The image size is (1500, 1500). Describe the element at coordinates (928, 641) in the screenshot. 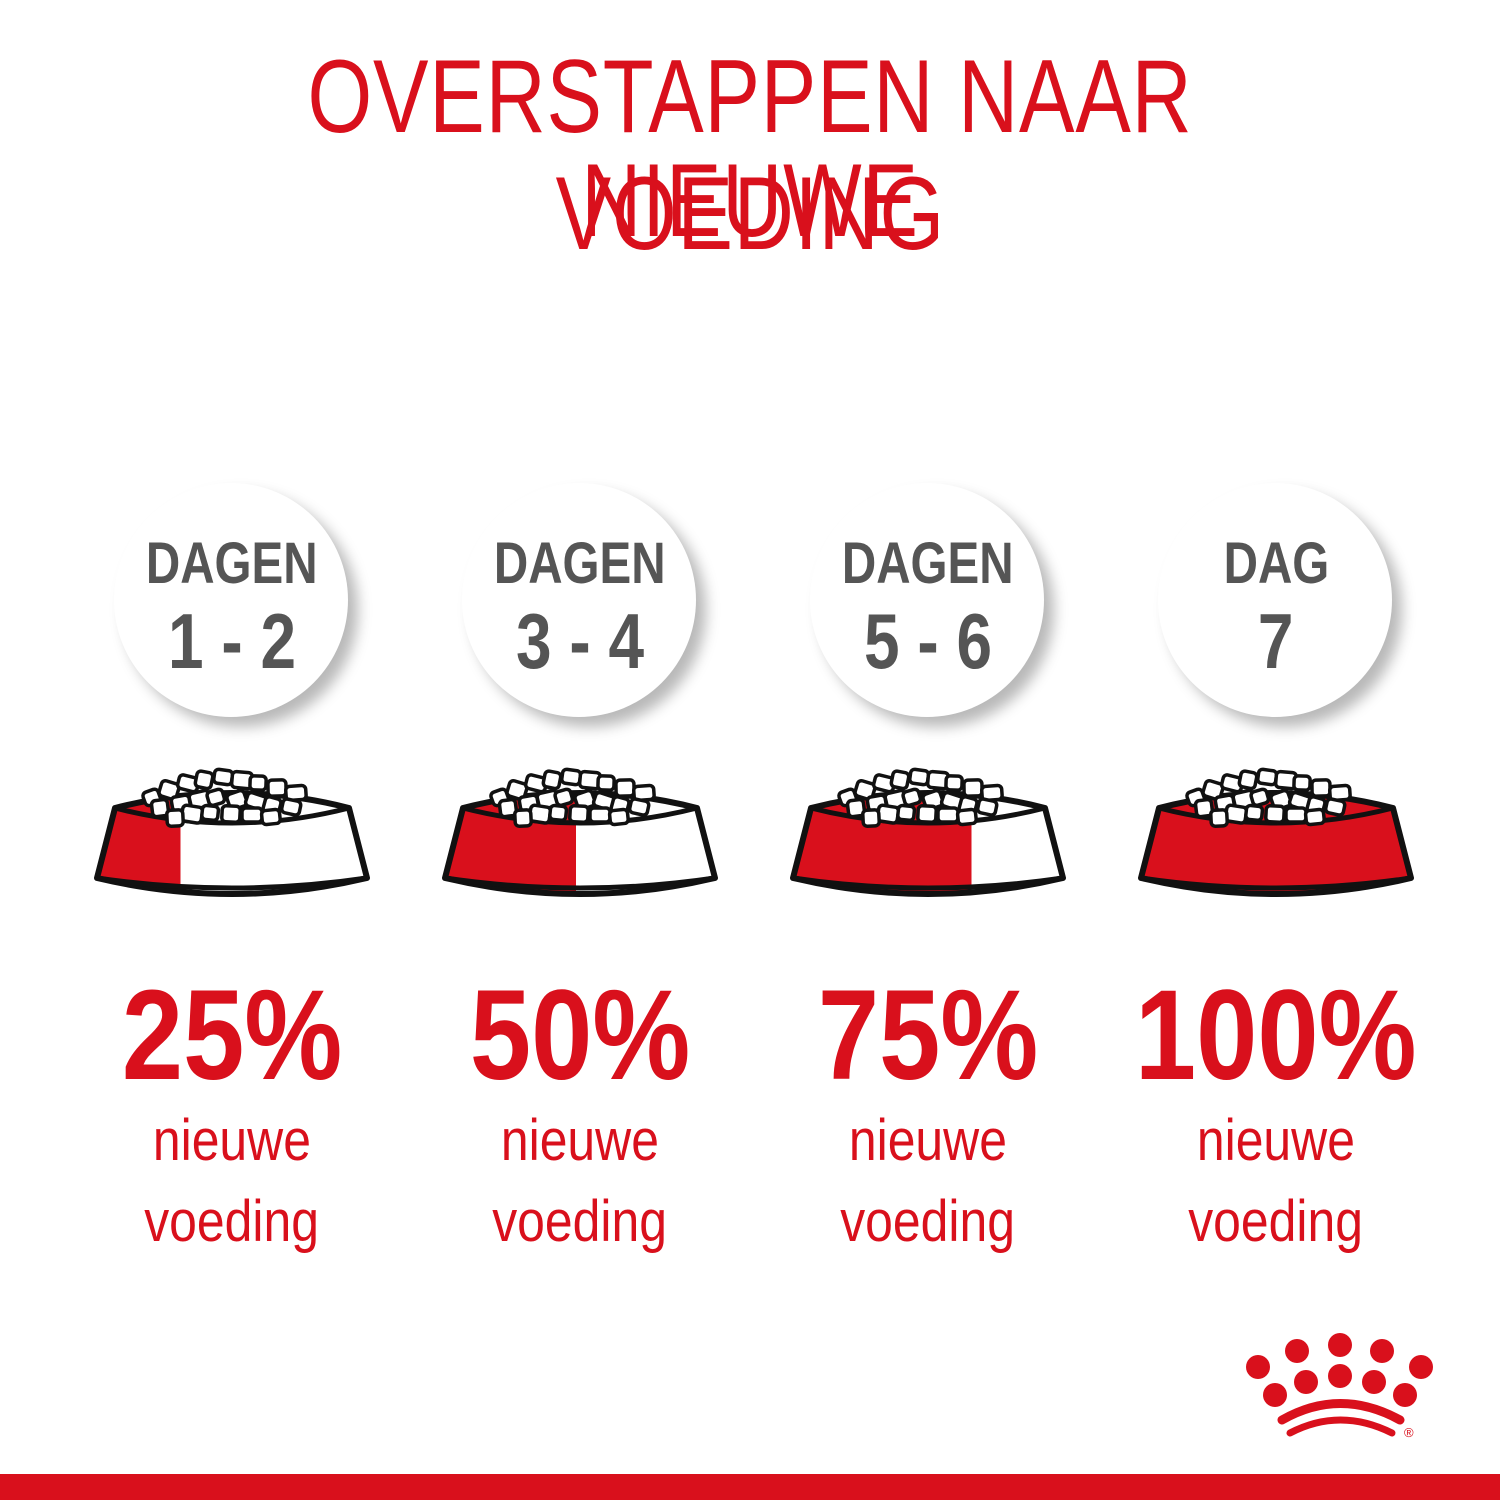

I see `day-range: 5 - 6` at that location.